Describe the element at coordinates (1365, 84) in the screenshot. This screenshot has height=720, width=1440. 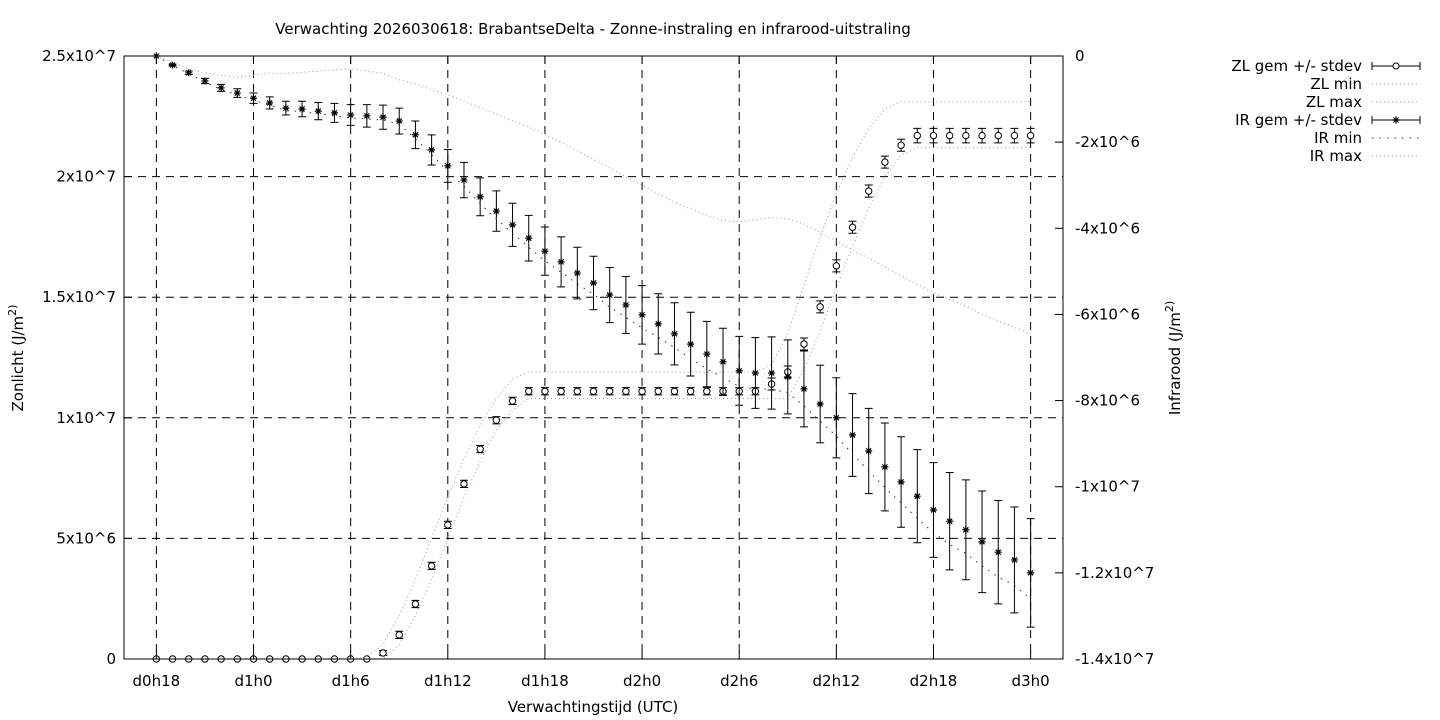
I see `legend-item: ZL min` at that location.